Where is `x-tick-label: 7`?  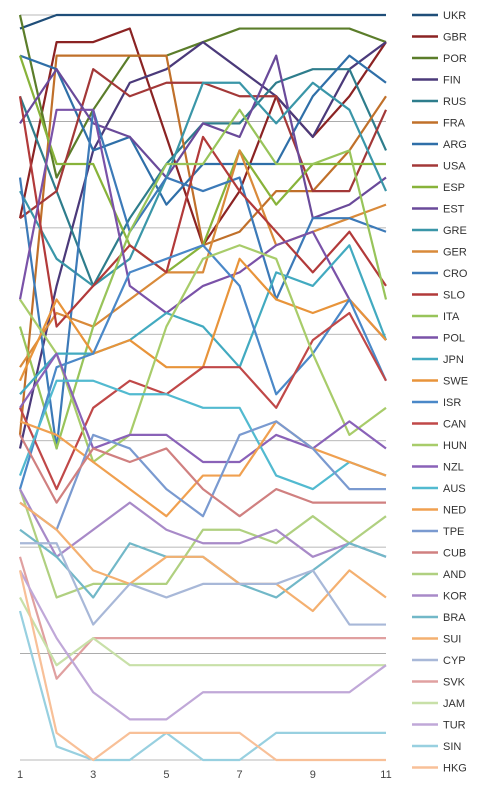
x-tick-label: 7 is located at coordinates (240, 775).